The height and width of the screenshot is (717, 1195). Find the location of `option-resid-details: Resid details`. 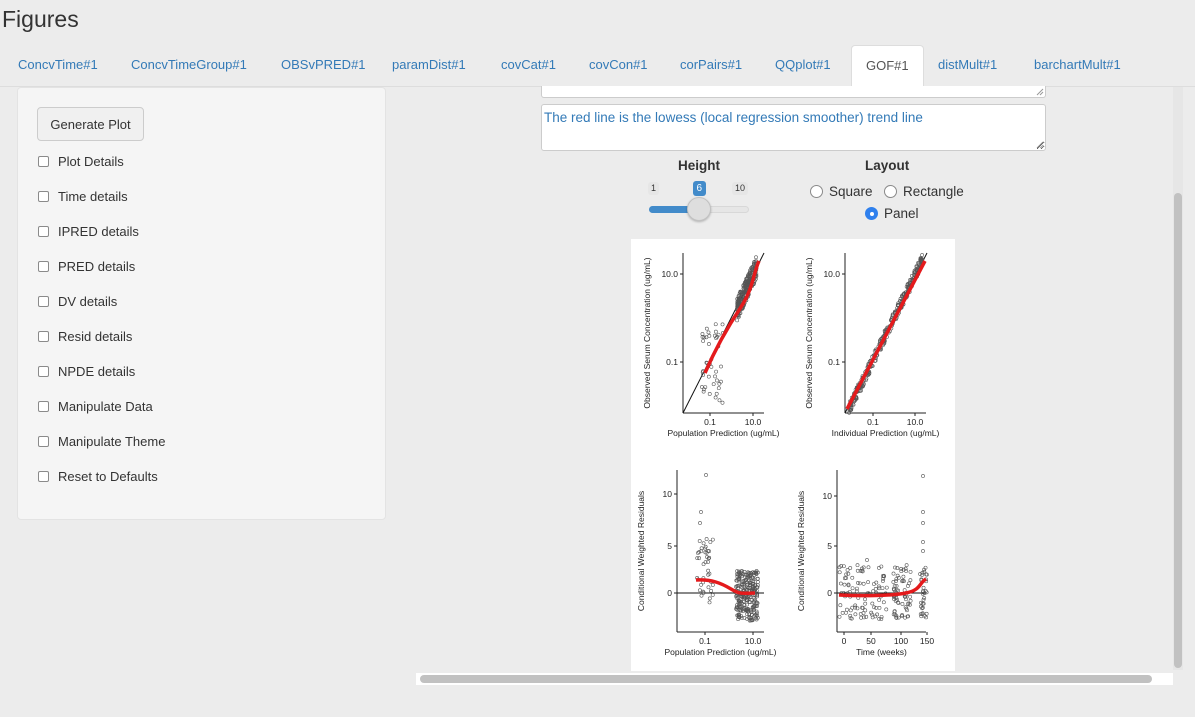

option-resid-details: Resid details is located at coordinates (85, 336).